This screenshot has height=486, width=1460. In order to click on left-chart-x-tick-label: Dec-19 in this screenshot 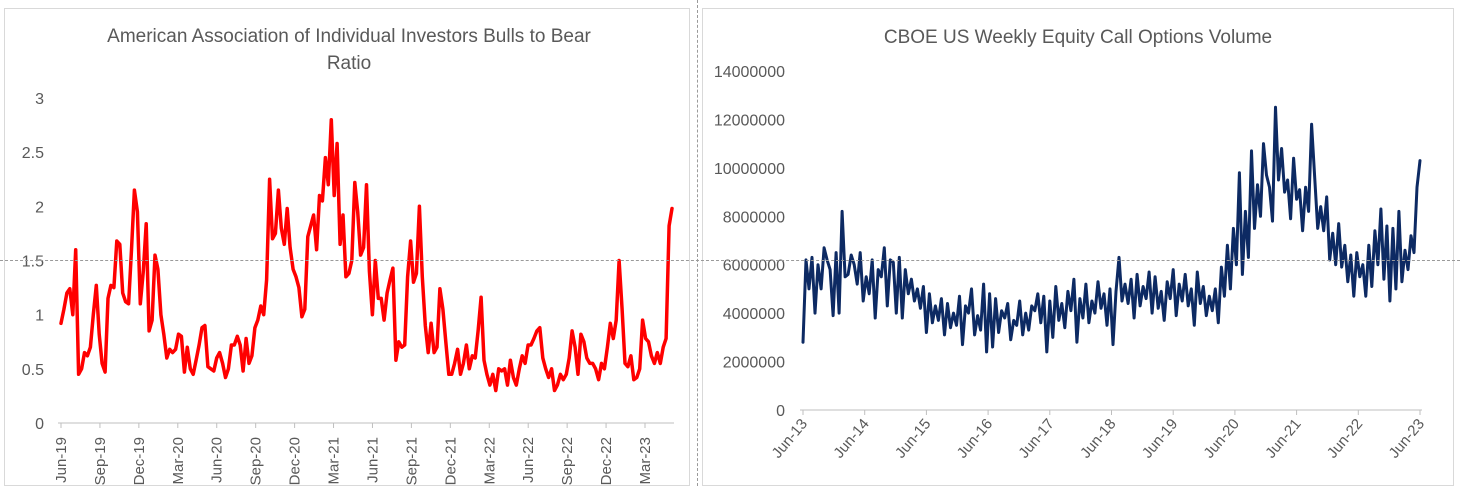, I will do `click(139, 461)`.